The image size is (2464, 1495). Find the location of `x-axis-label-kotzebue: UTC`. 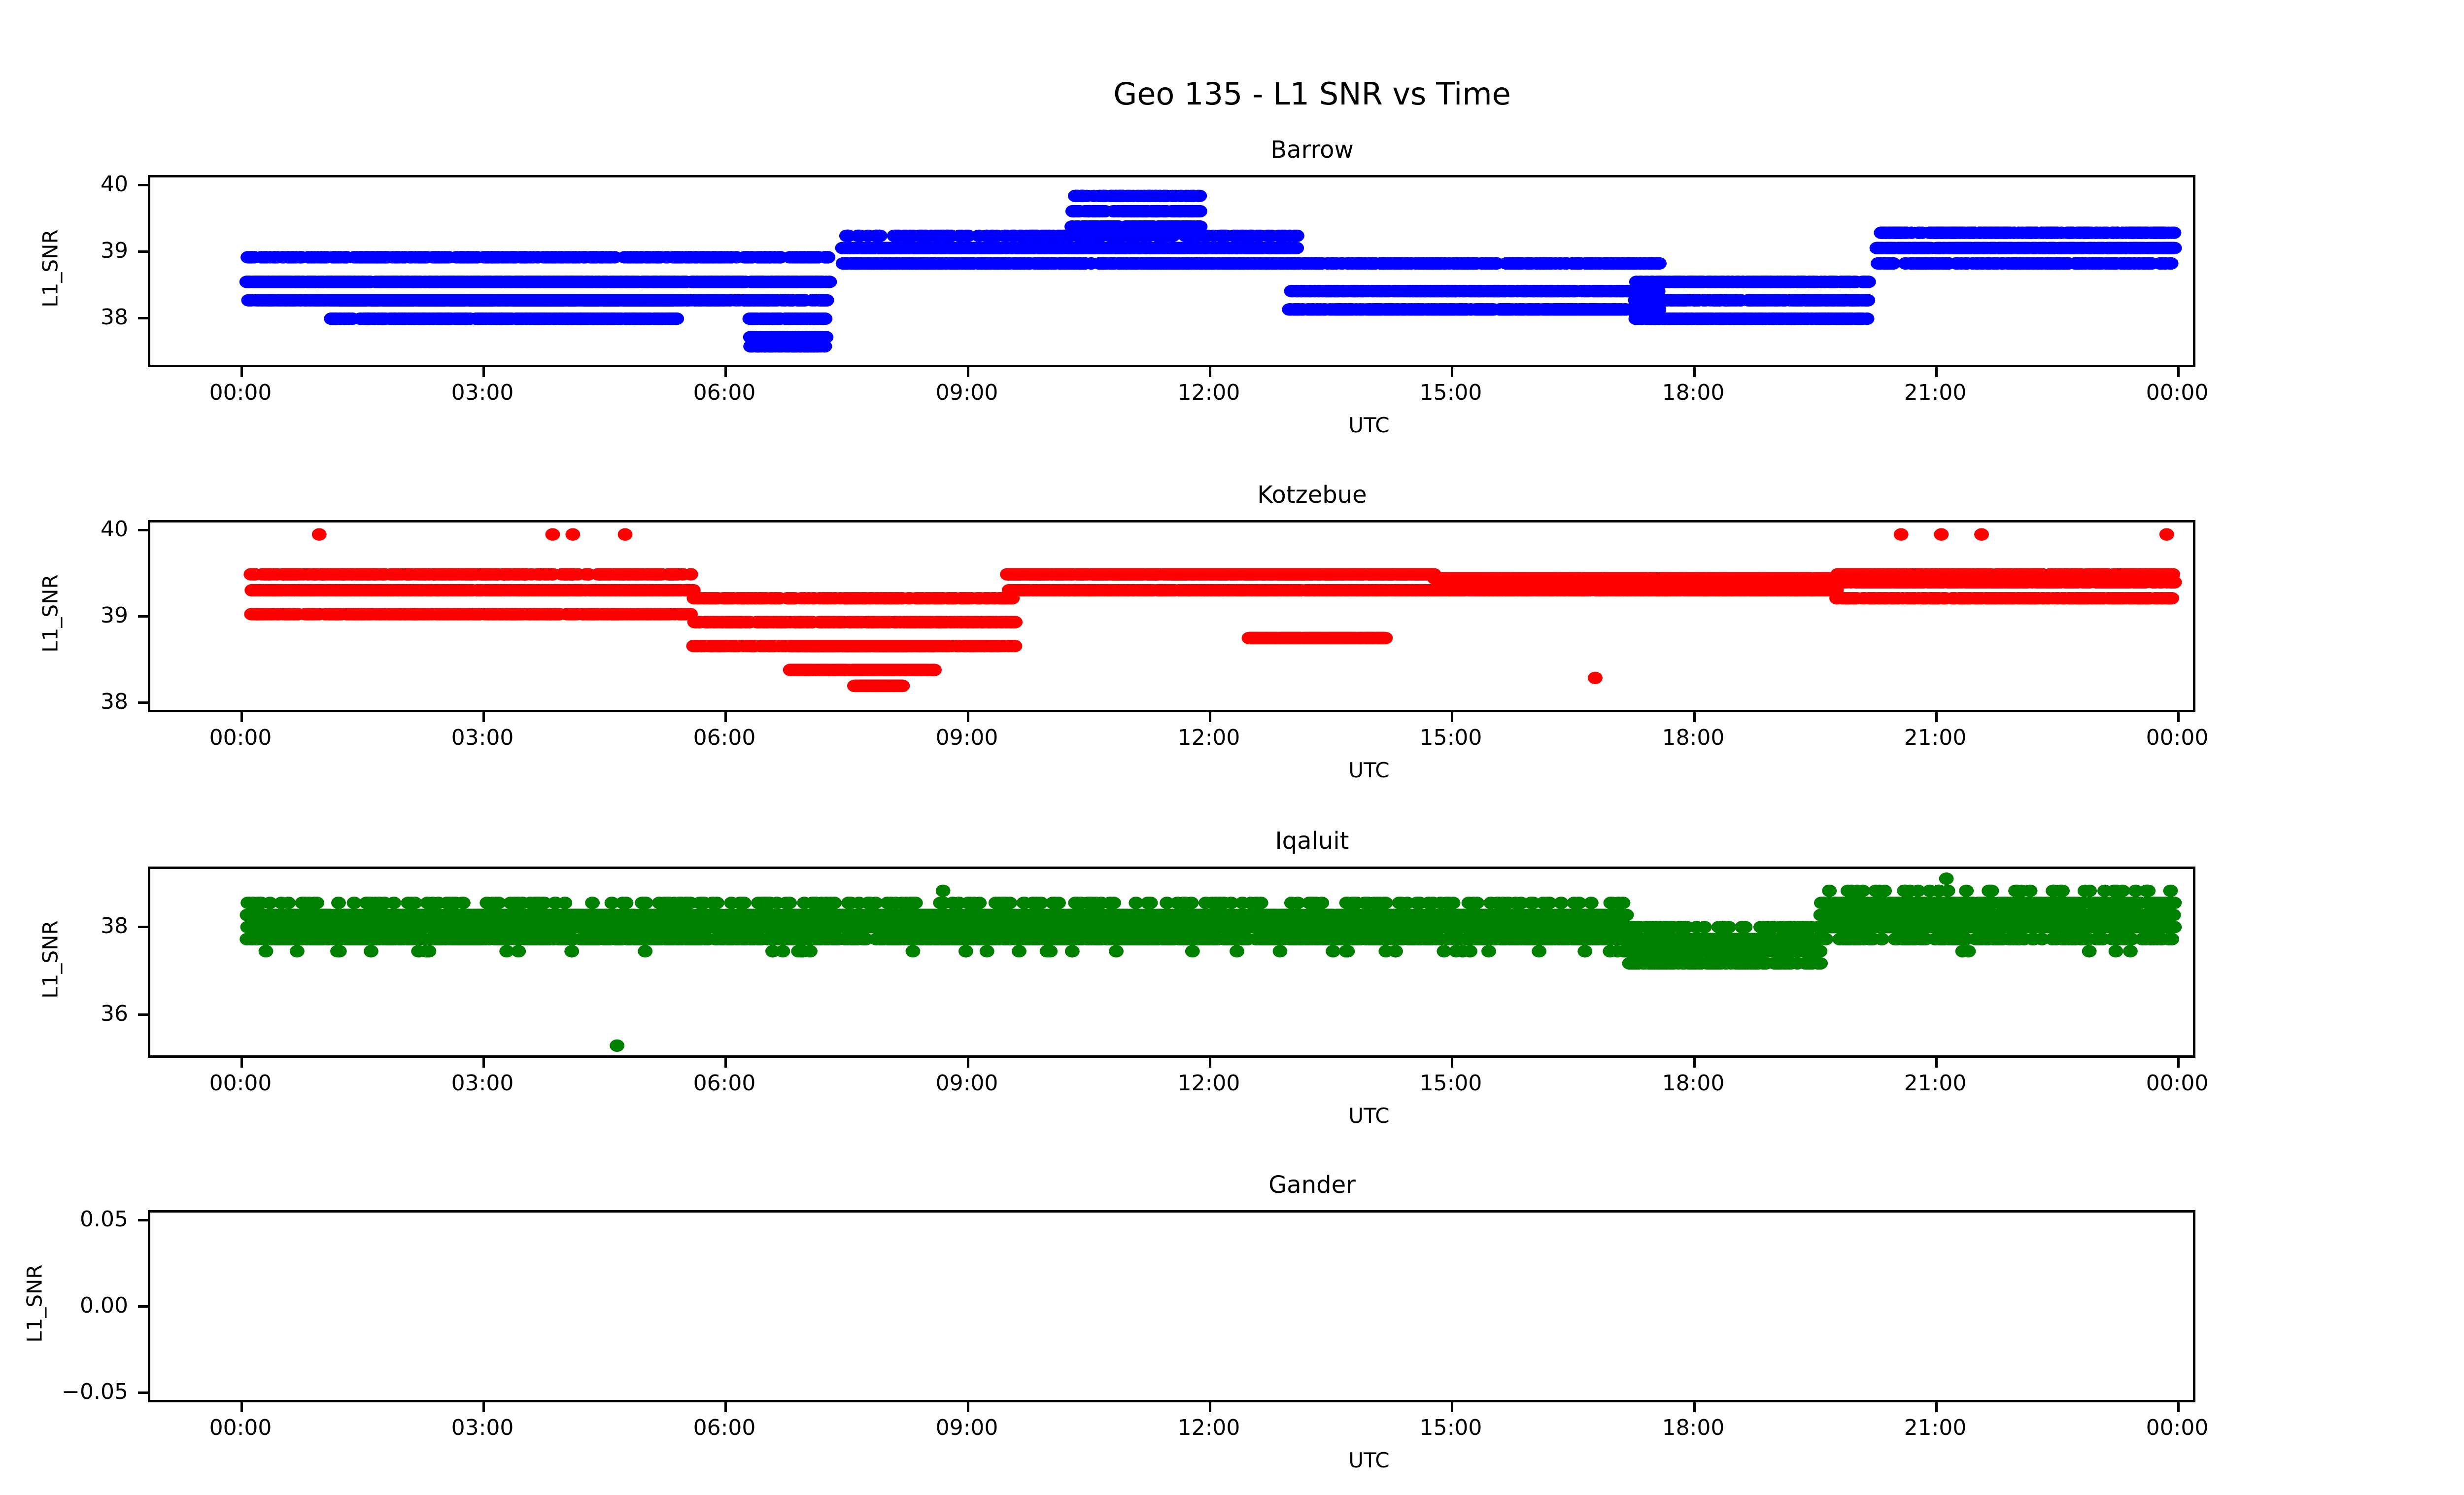

x-axis-label-kotzebue: UTC is located at coordinates (1369, 770).